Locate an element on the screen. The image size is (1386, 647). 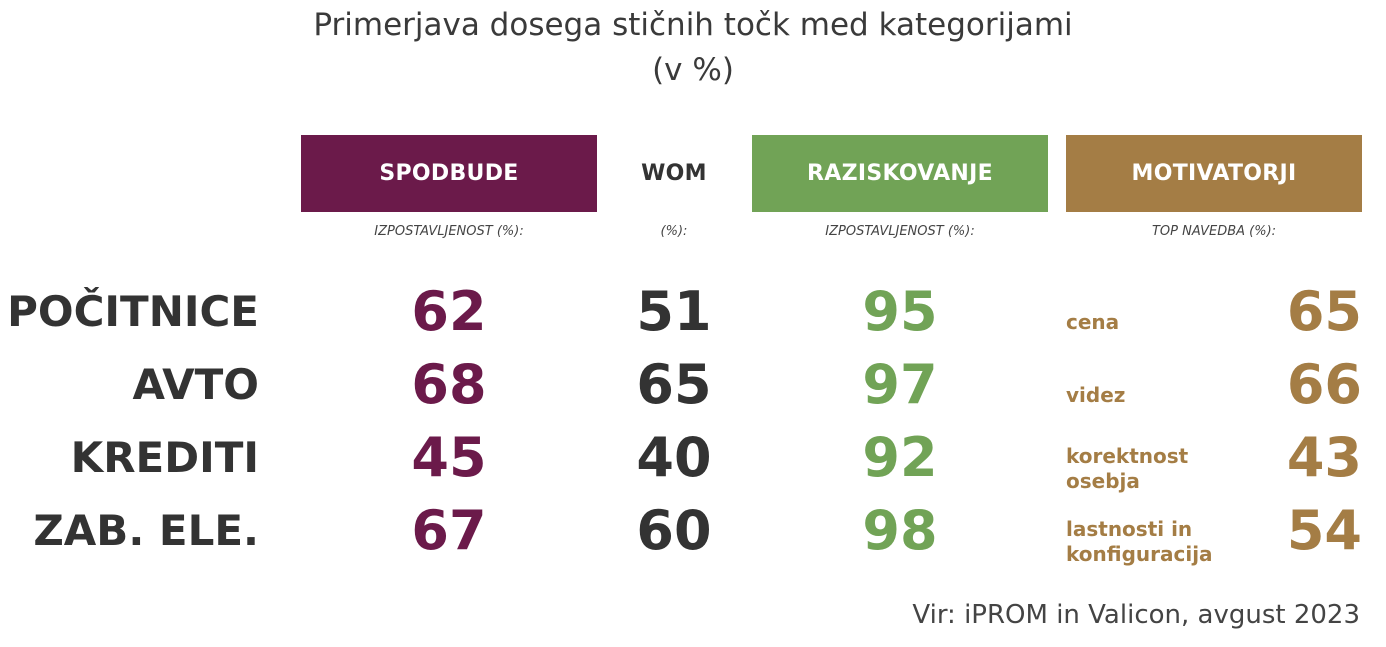
motivator-label: lastnosti in konfiguracija is located at coordinates (1139, 541).